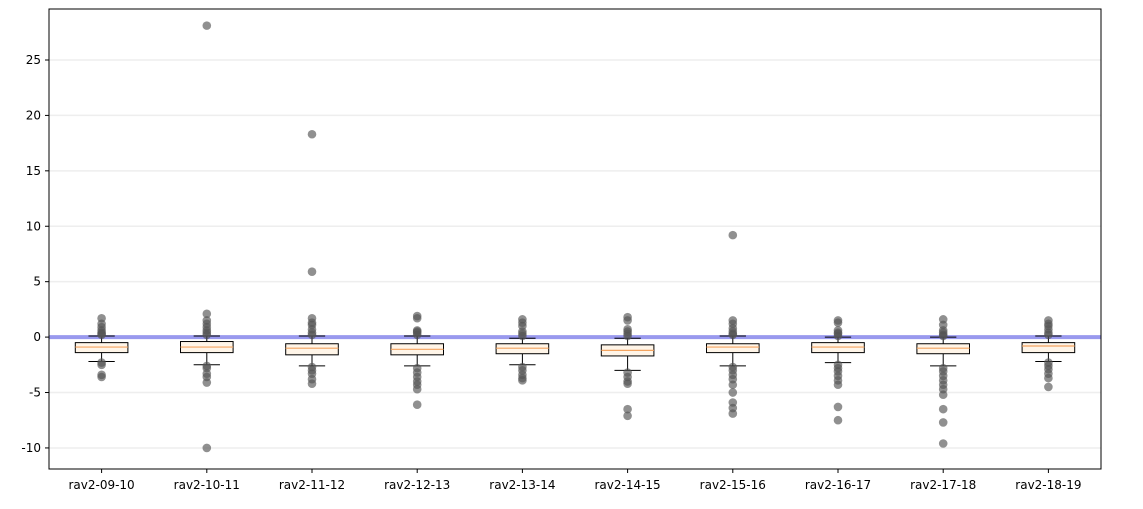  I want to click on y-tick-label: 15, so click(33, 171).